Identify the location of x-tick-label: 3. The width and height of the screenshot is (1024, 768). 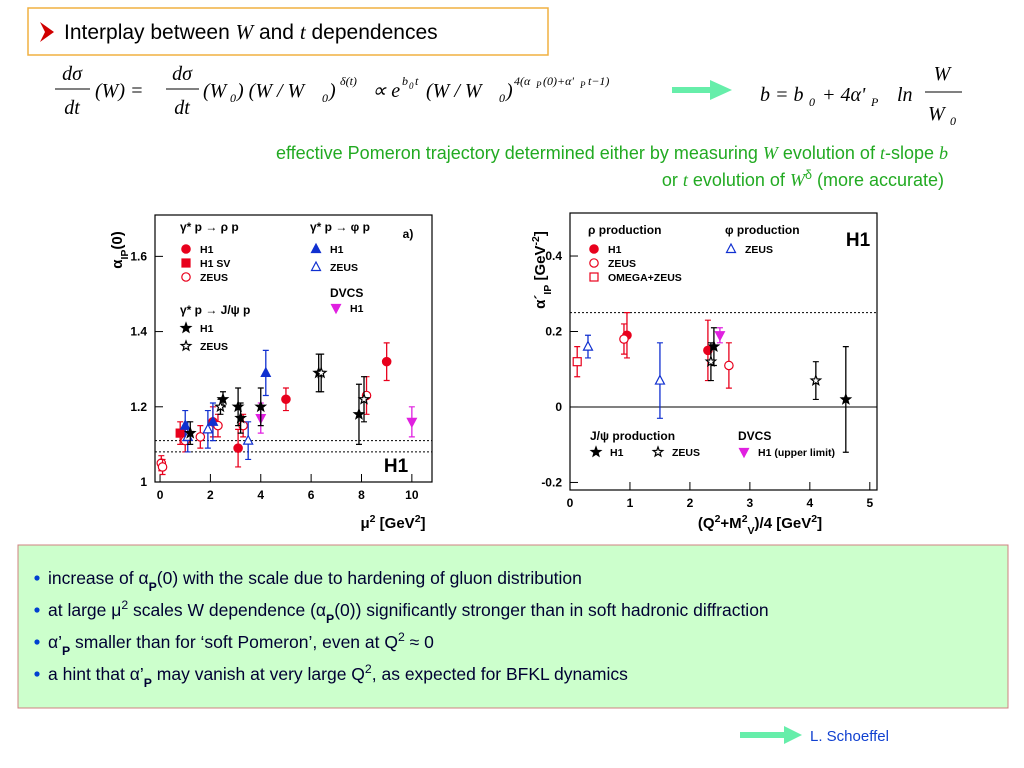
(750, 503).